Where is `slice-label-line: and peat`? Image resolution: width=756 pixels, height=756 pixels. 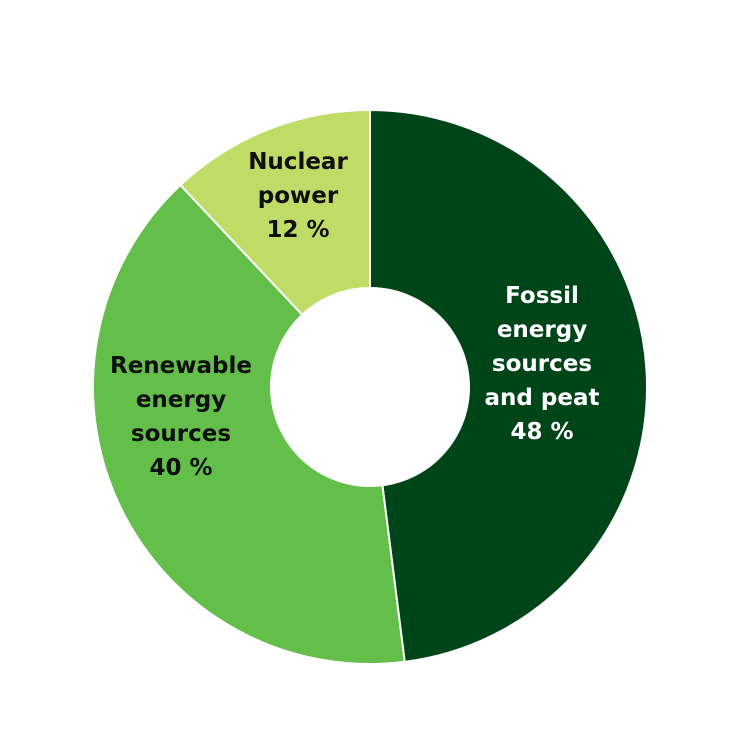
slice-label-line: and peat is located at coordinates (542, 398).